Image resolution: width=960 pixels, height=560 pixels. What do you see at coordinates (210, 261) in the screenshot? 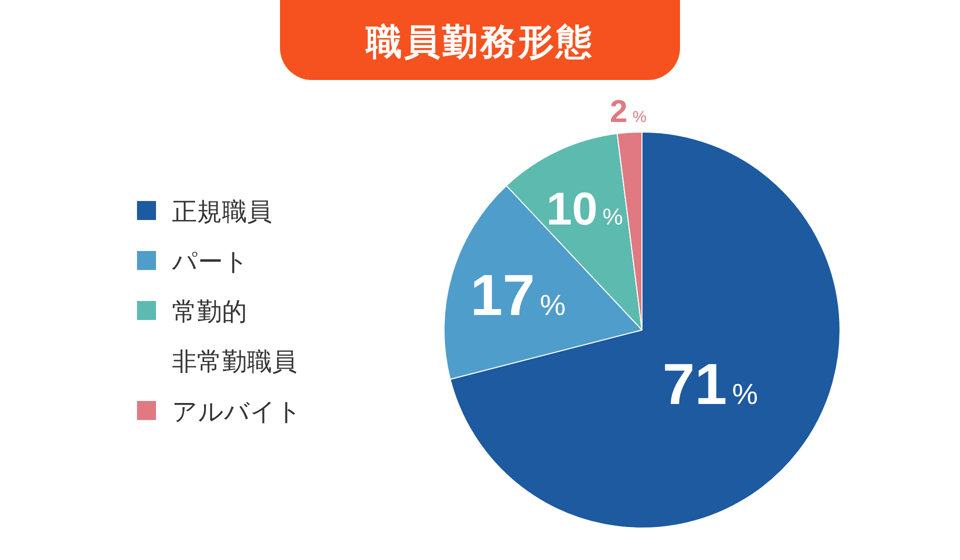
I see `legend-label: パート` at bounding box center [210, 261].